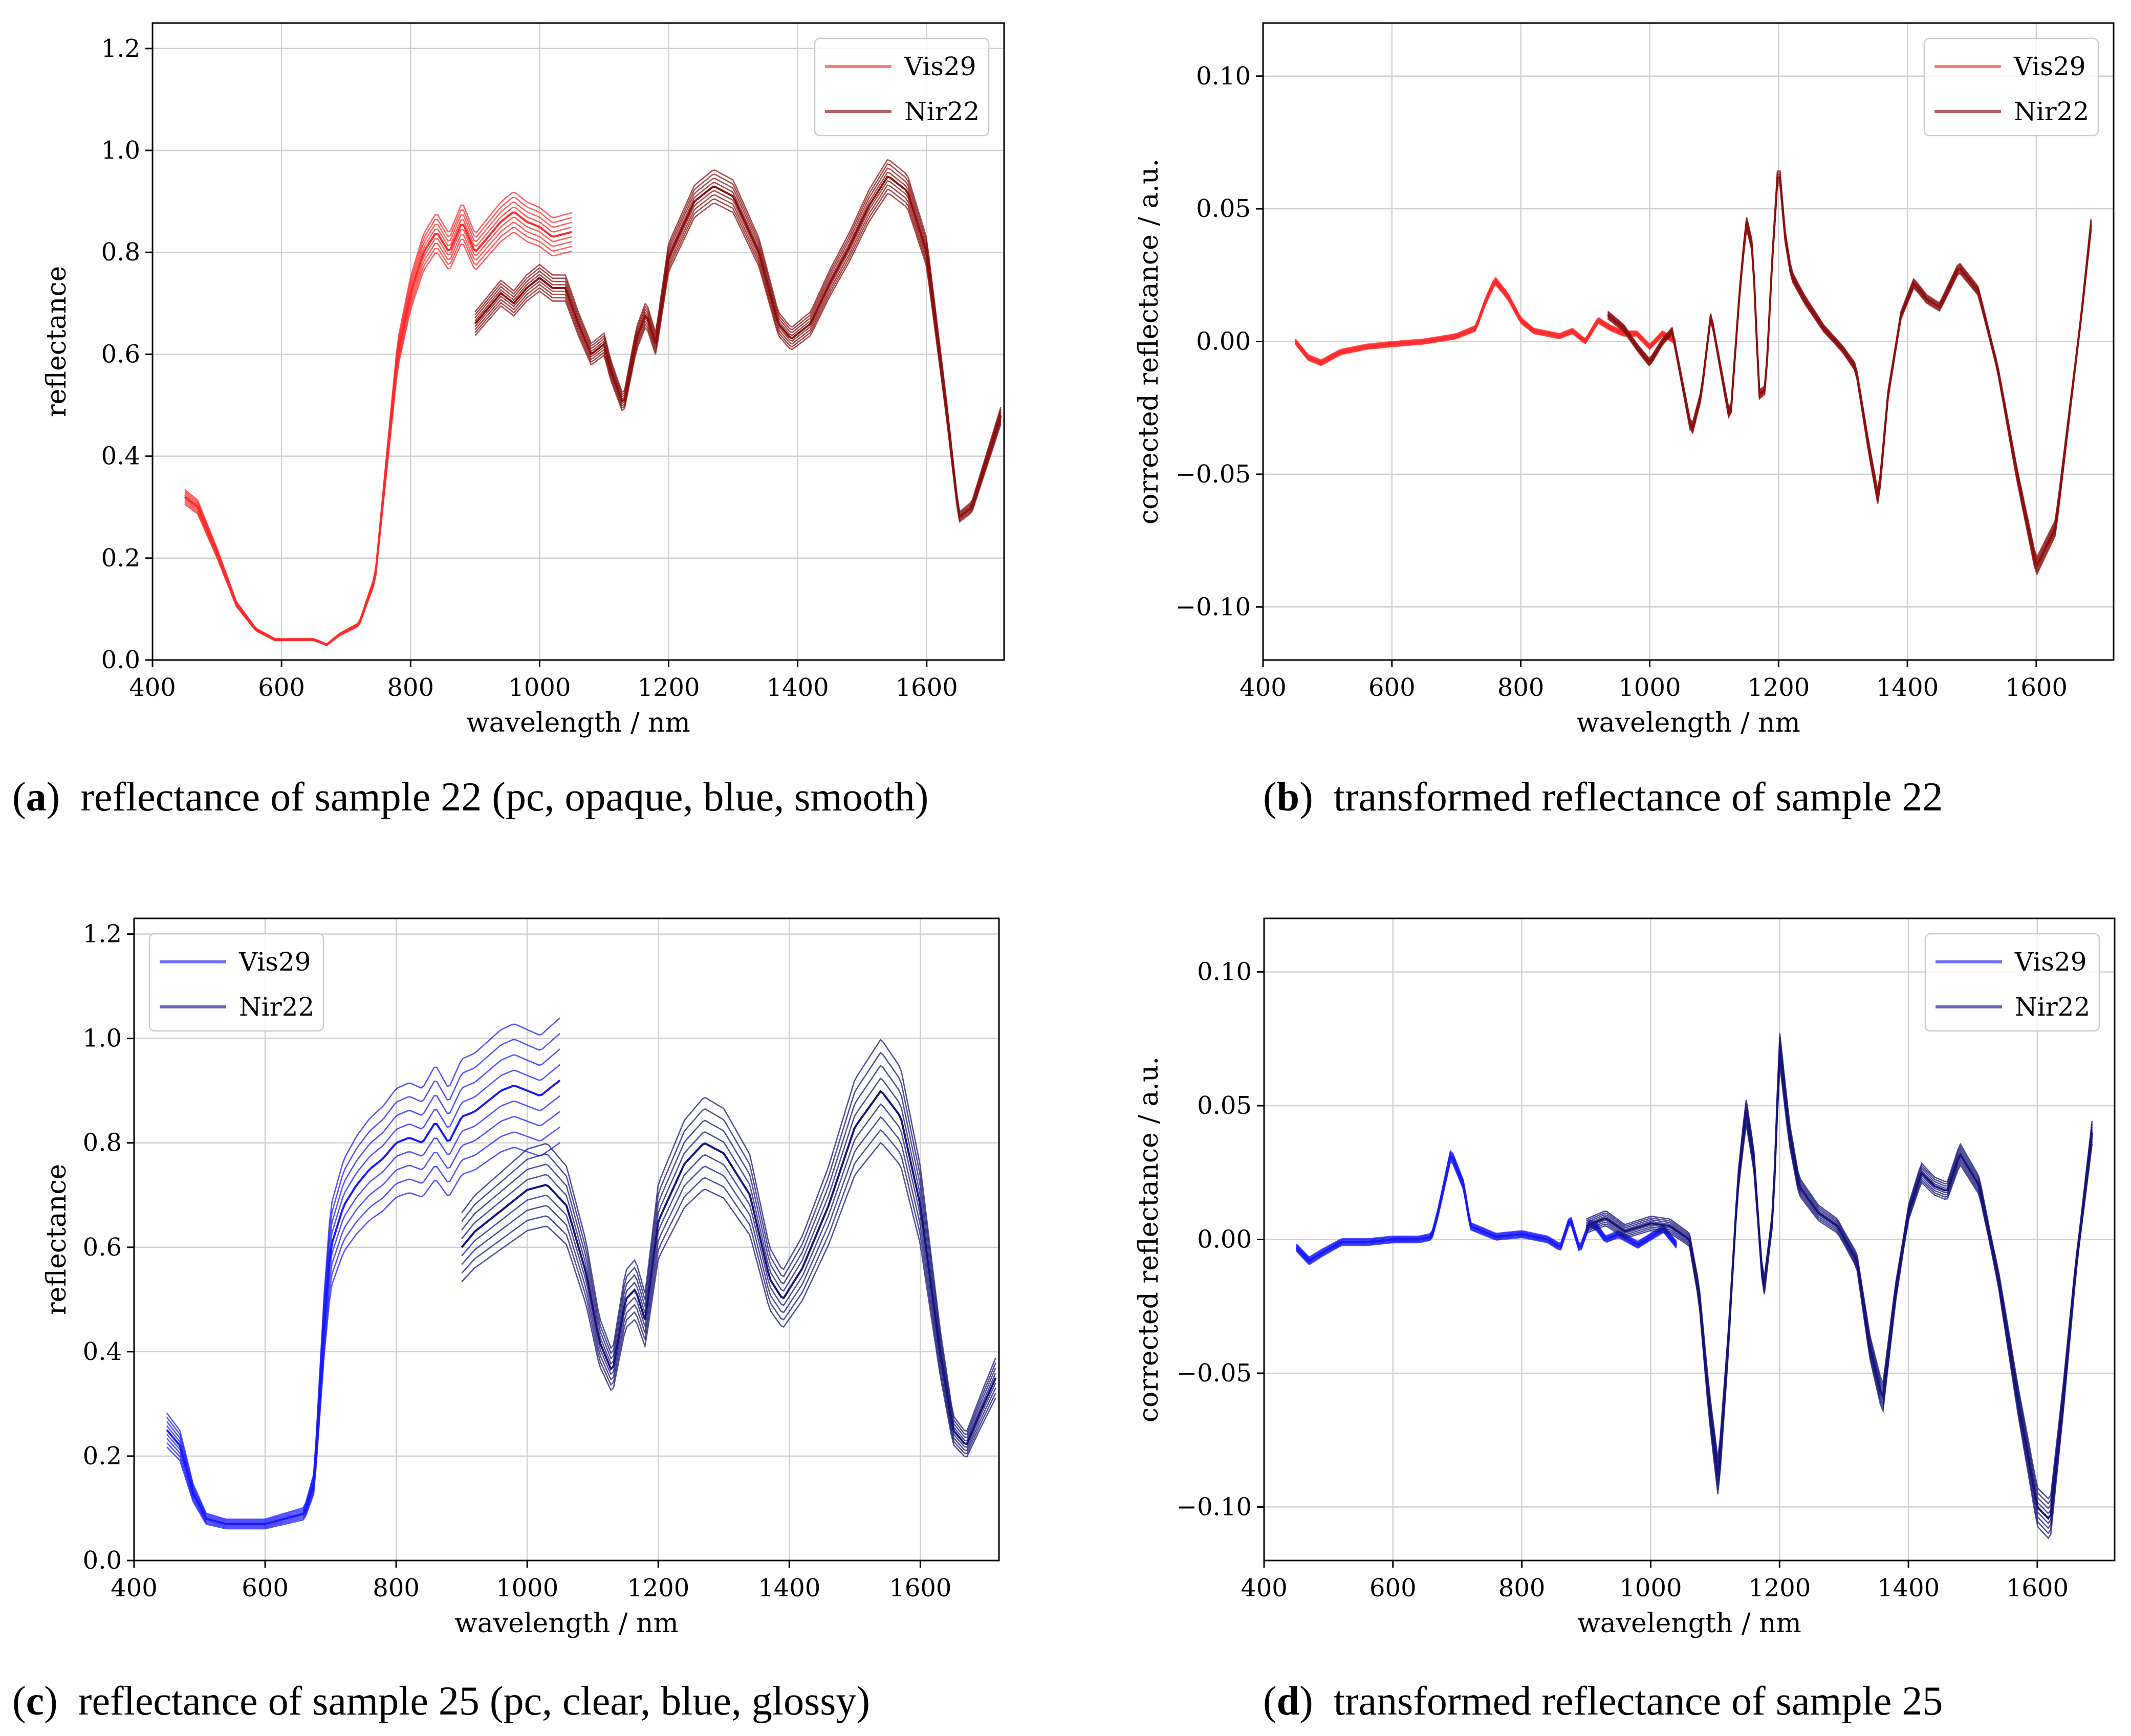 The height and width of the screenshot is (1736, 2131). I want to click on series-nir22, so click(1849, 373).